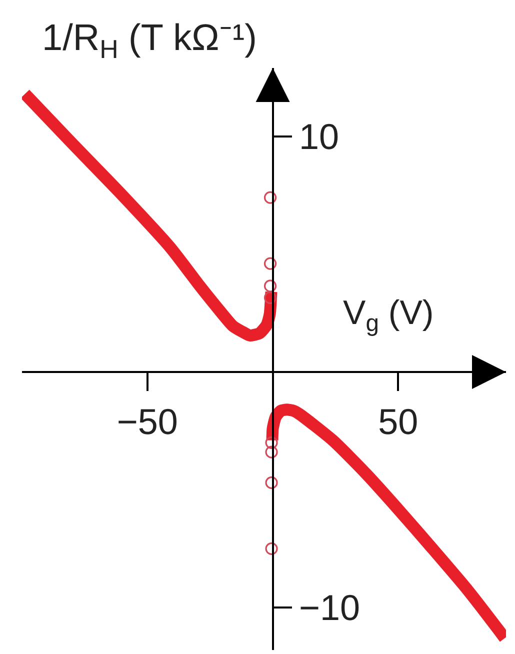 Image resolution: width=515 pixels, height=654 pixels. What do you see at coordinates (398, 421) in the screenshot?
I see `x-tick-label: 50` at bounding box center [398, 421].